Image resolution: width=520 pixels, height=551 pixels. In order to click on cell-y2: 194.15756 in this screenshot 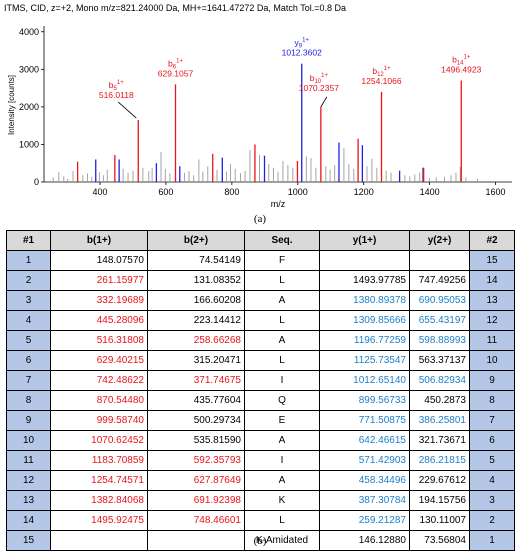, I will do `click(439, 500)`.